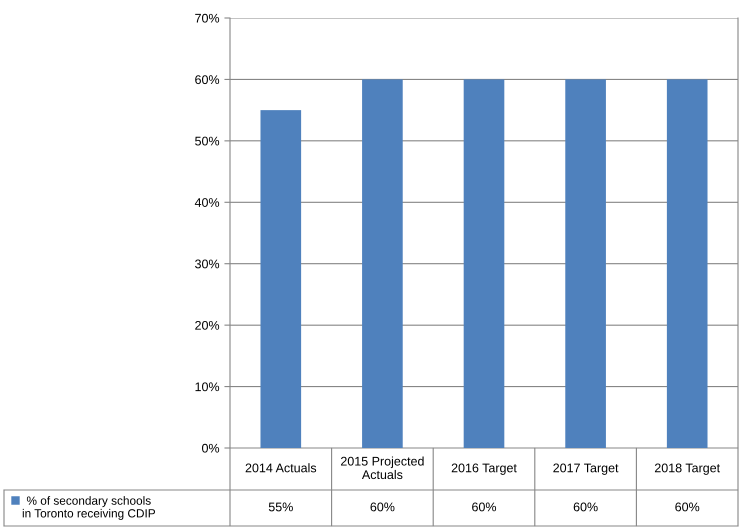  What do you see at coordinates (585, 469) in the screenshot?
I see `x-tick-label: 2017 Target` at bounding box center [585, 469].